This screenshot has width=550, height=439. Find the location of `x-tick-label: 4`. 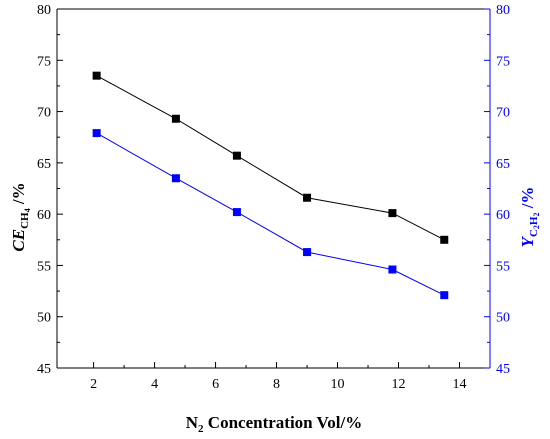

x-tick-label: 4 is located at coordinates (154, 384).